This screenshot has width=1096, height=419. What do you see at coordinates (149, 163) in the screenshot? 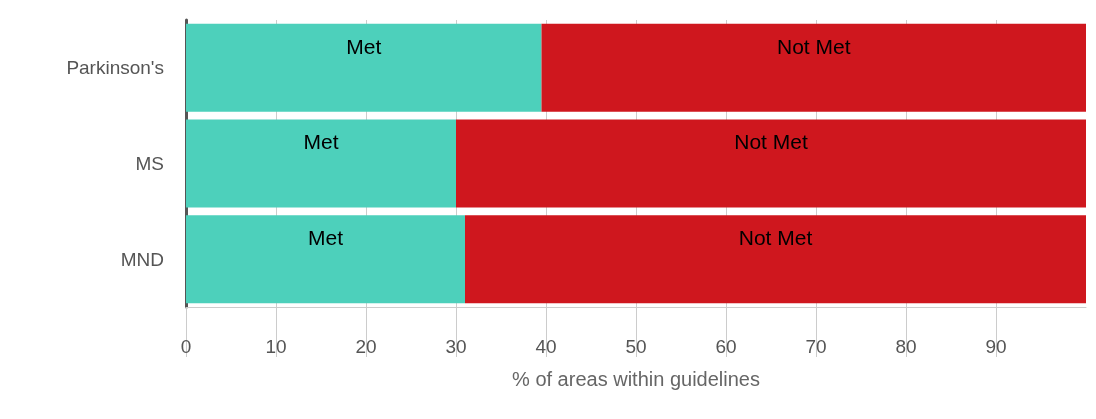
I see `y-tick-label: MS` at bounding box center [149, 163].